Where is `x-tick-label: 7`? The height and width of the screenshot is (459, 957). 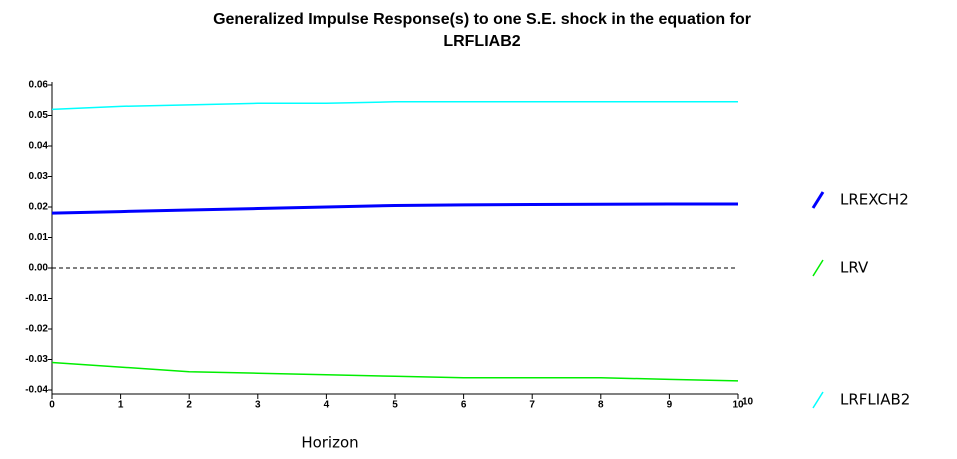
x-tick-label: 7 is located at coordinates (532, 405).